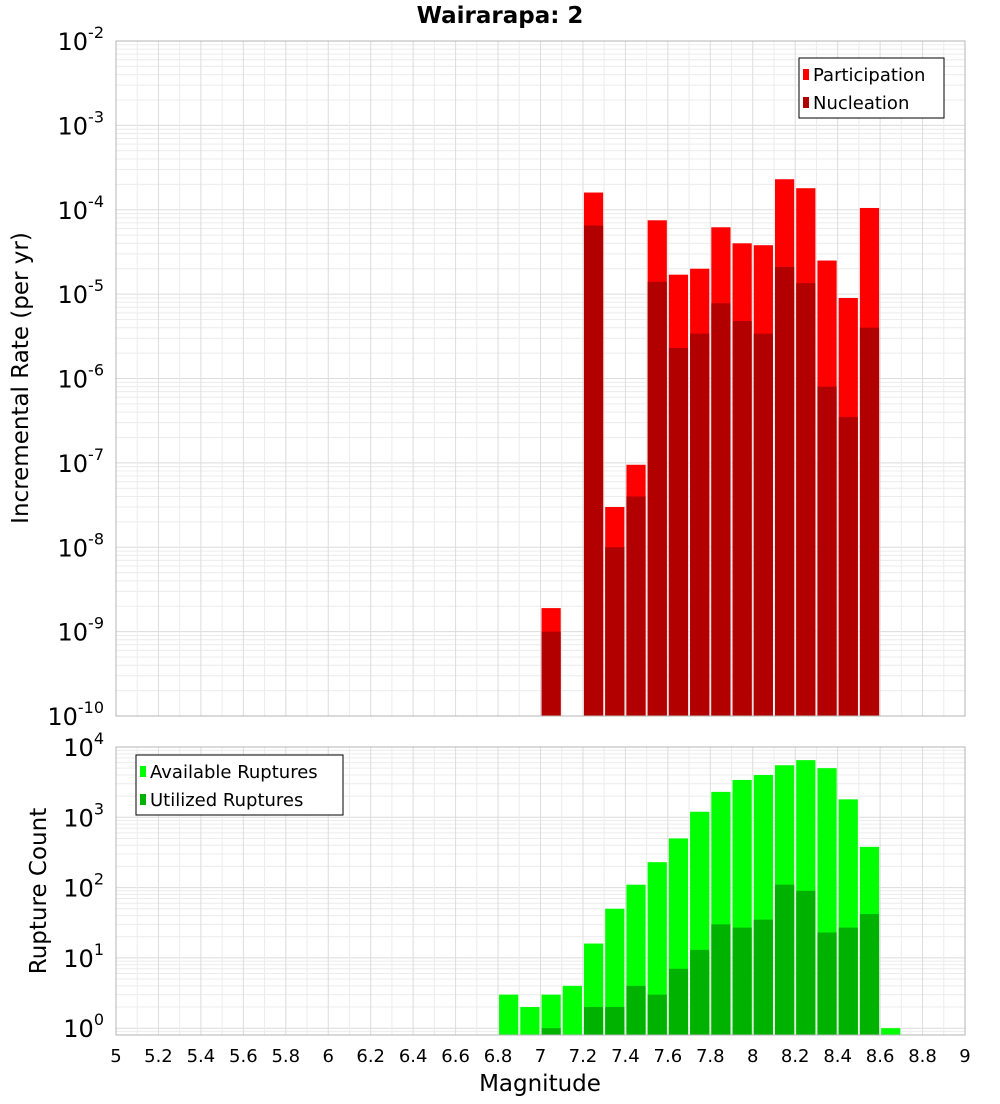 The image size is (1000, 1104). I want to click on x-tick-label: 5.8, so click(285, 1056).